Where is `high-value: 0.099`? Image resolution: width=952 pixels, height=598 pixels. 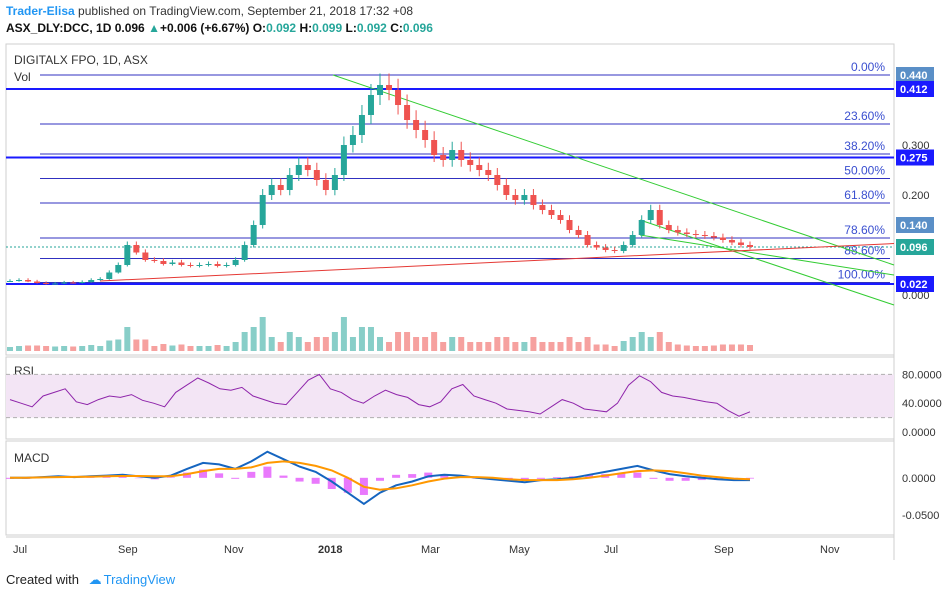
high-value: 0.099 is located at coordinates (327, 28).